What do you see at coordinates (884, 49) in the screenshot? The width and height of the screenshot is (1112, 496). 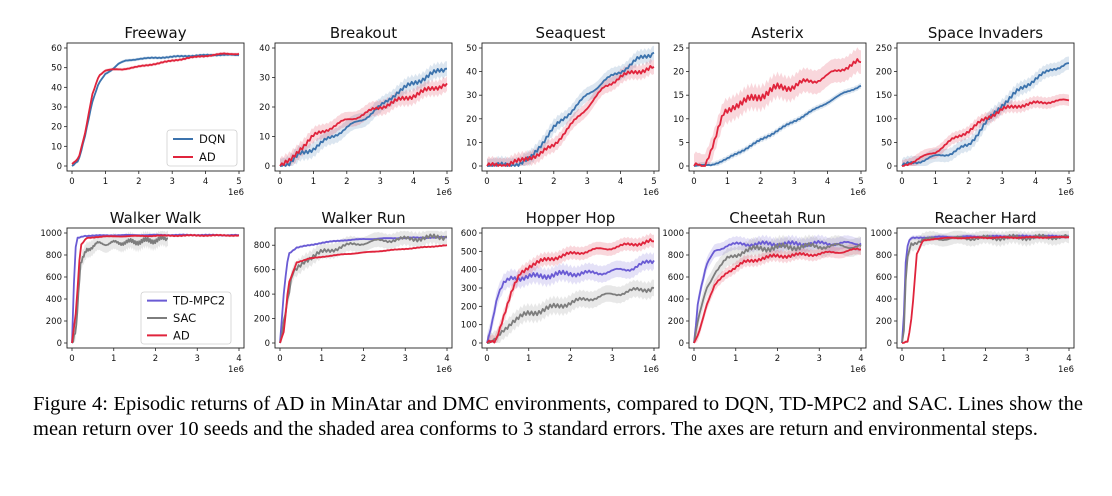 I see `y-tick-label: 250` at bounding box center [884, 49].